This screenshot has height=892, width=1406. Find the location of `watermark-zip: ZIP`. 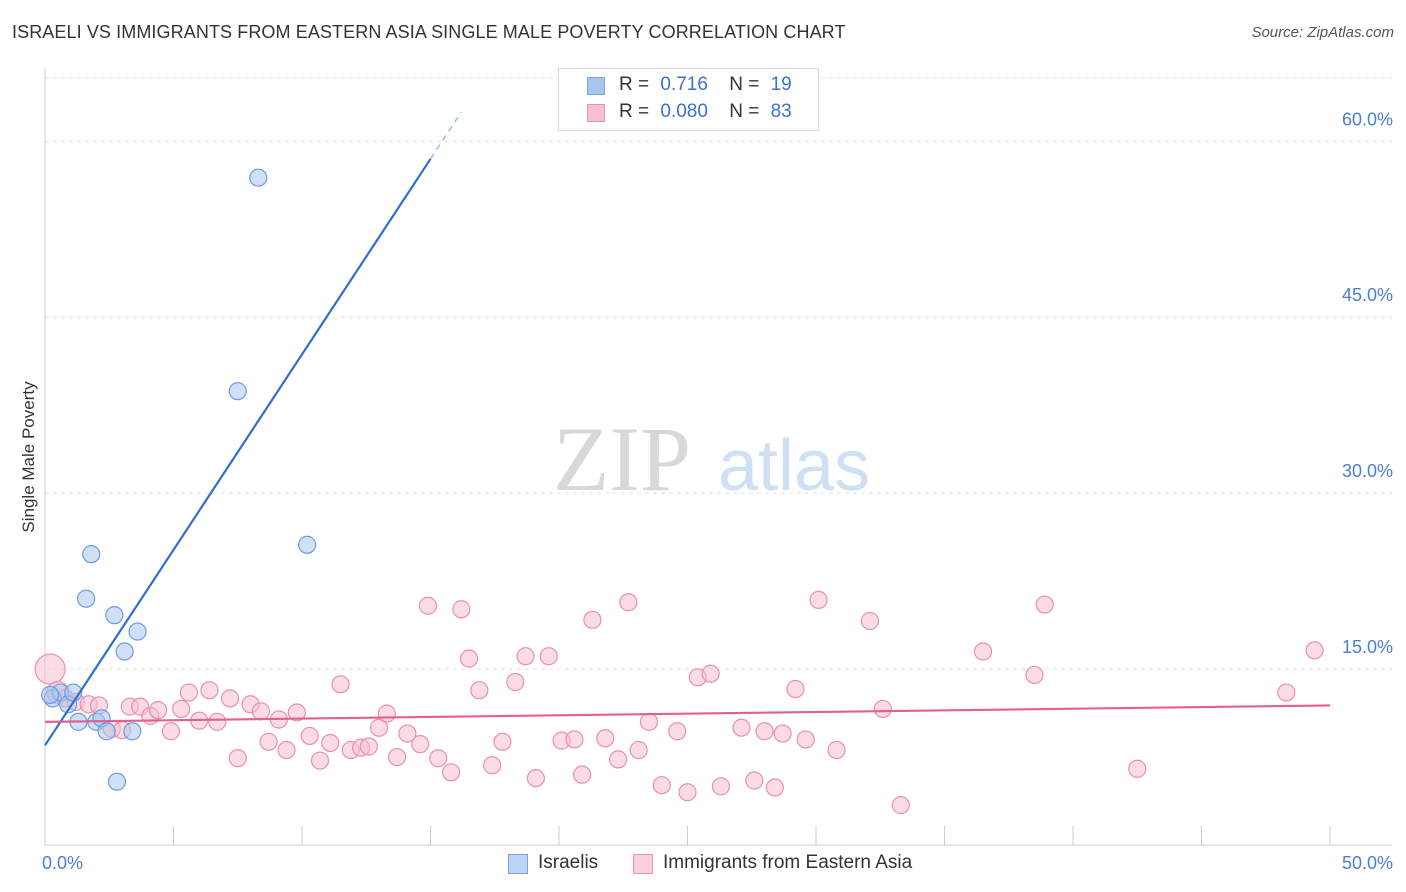

watermark-zip: ZIP is located at coordinates (622, 459).